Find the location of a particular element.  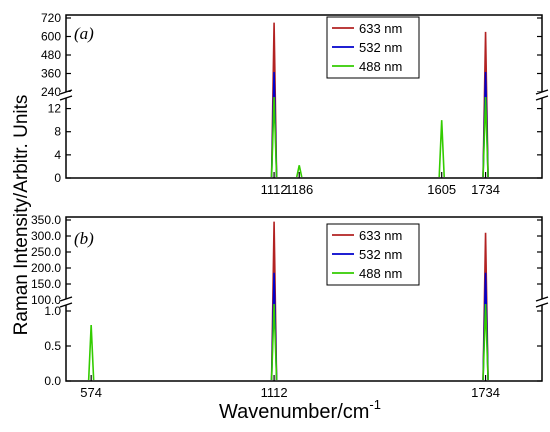

y-tick-label: 360 is located at coordinates (51, 74).